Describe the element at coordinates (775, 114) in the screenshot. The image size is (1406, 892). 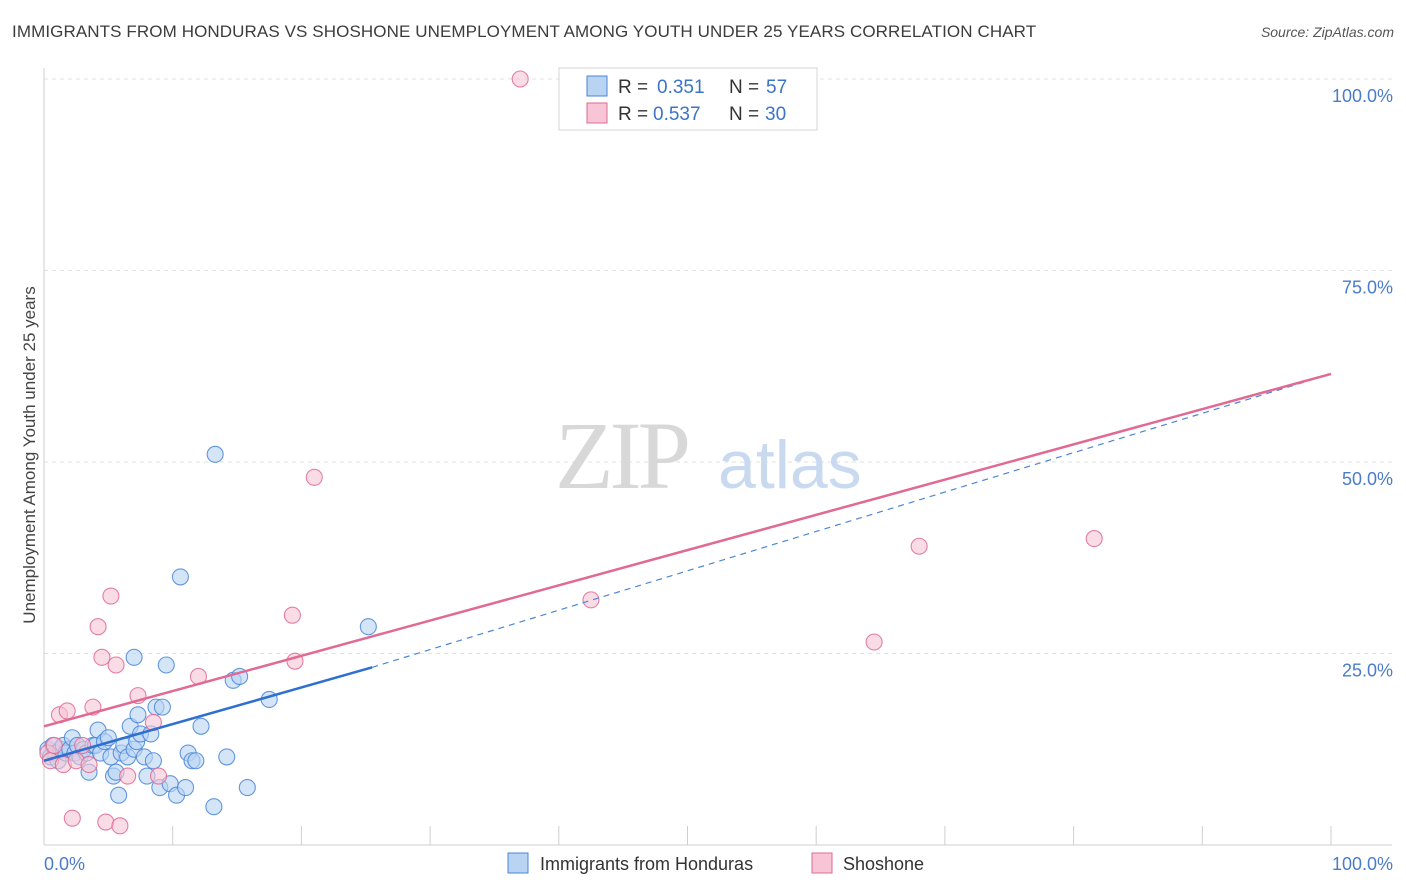
I see `legend-n-value-2: 30` at that location.